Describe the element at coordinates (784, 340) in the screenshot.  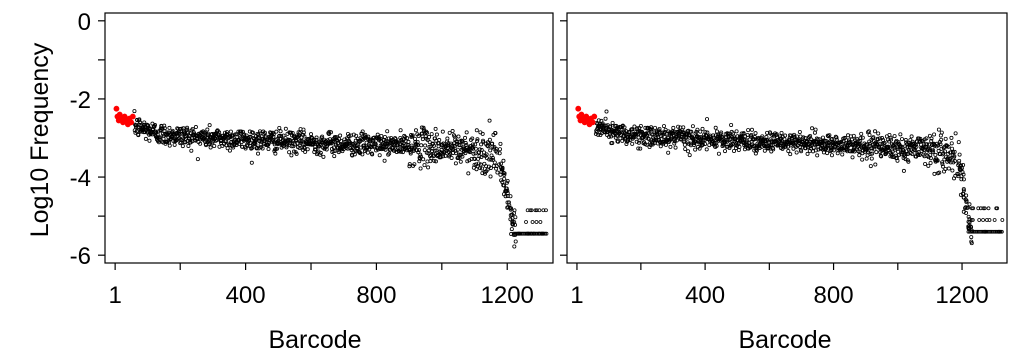
I see `x-axis-title-right: Barcode` at that location.